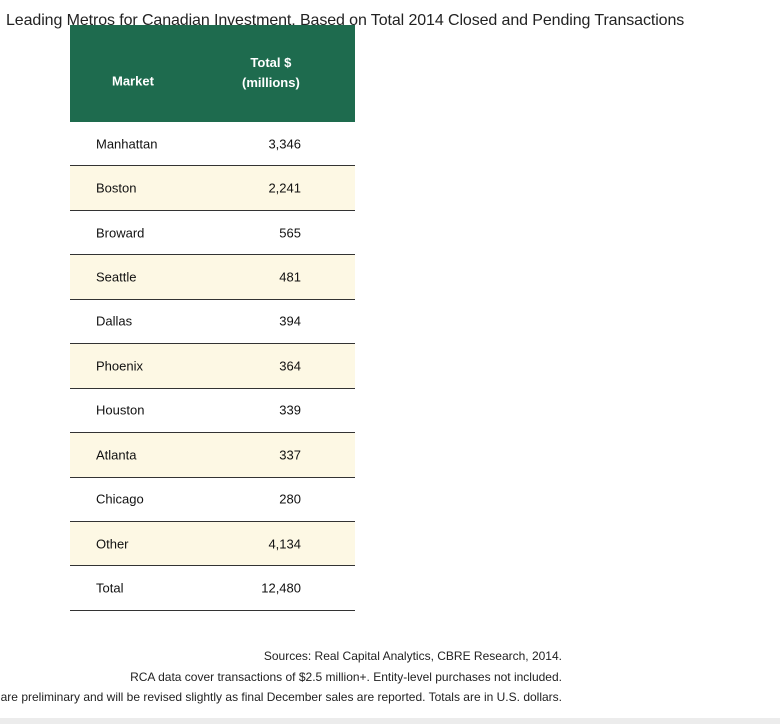  I want to click on market-cell: Other, so click(112, 544).